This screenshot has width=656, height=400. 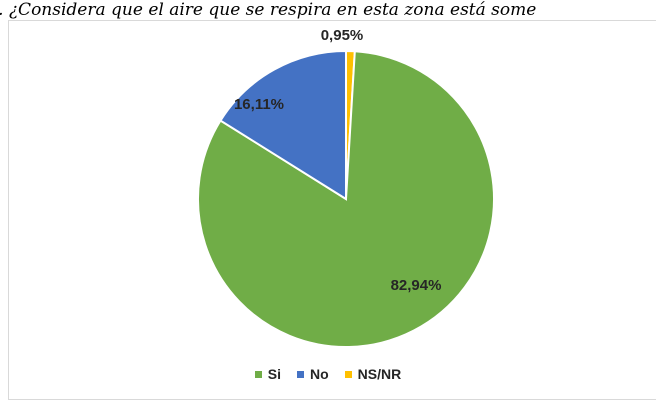 I want to click on legend-swatch-nsnr, so click(x=348, y=374).